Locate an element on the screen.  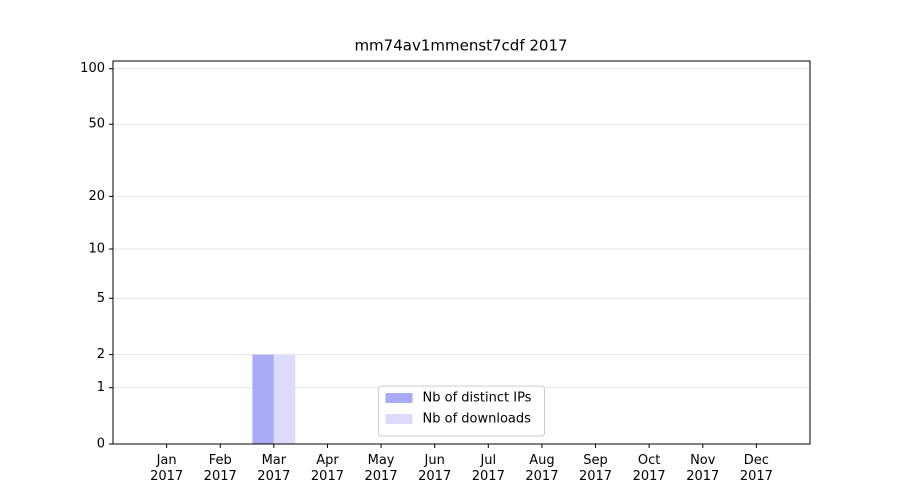
x-tick-label: Jul 2017 is located at coordinates (488, 468).